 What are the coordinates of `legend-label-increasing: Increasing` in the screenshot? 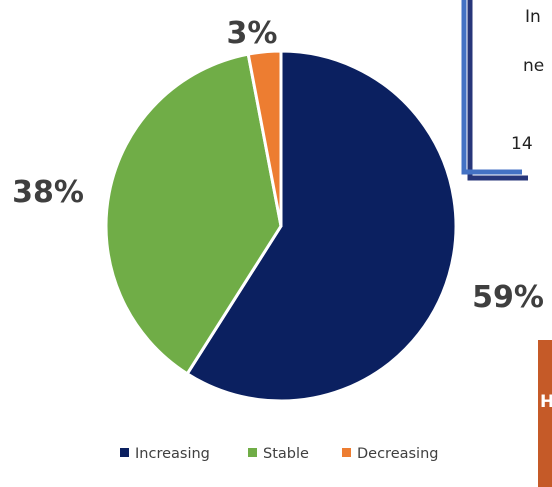 It's located at (172, 454).